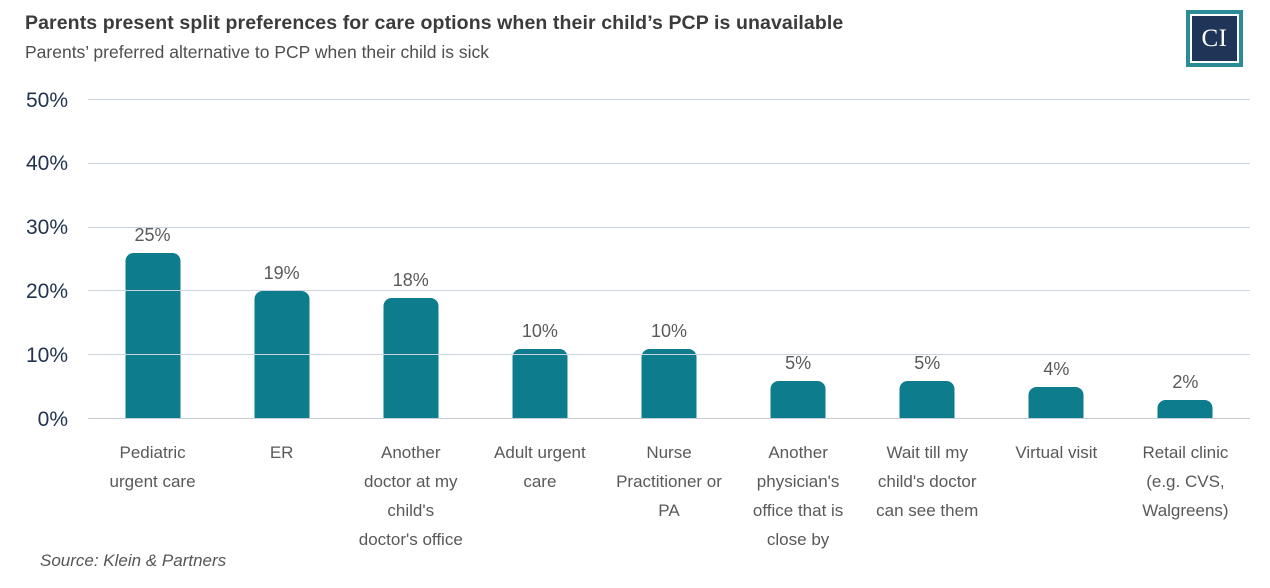 This screenshot has height=588, width=1270. What do you see at coordinates (669, 481) in the screenshot?
I see `x-axis-label: Nurse Practitioner or PA` at bounding box center [669, 481].